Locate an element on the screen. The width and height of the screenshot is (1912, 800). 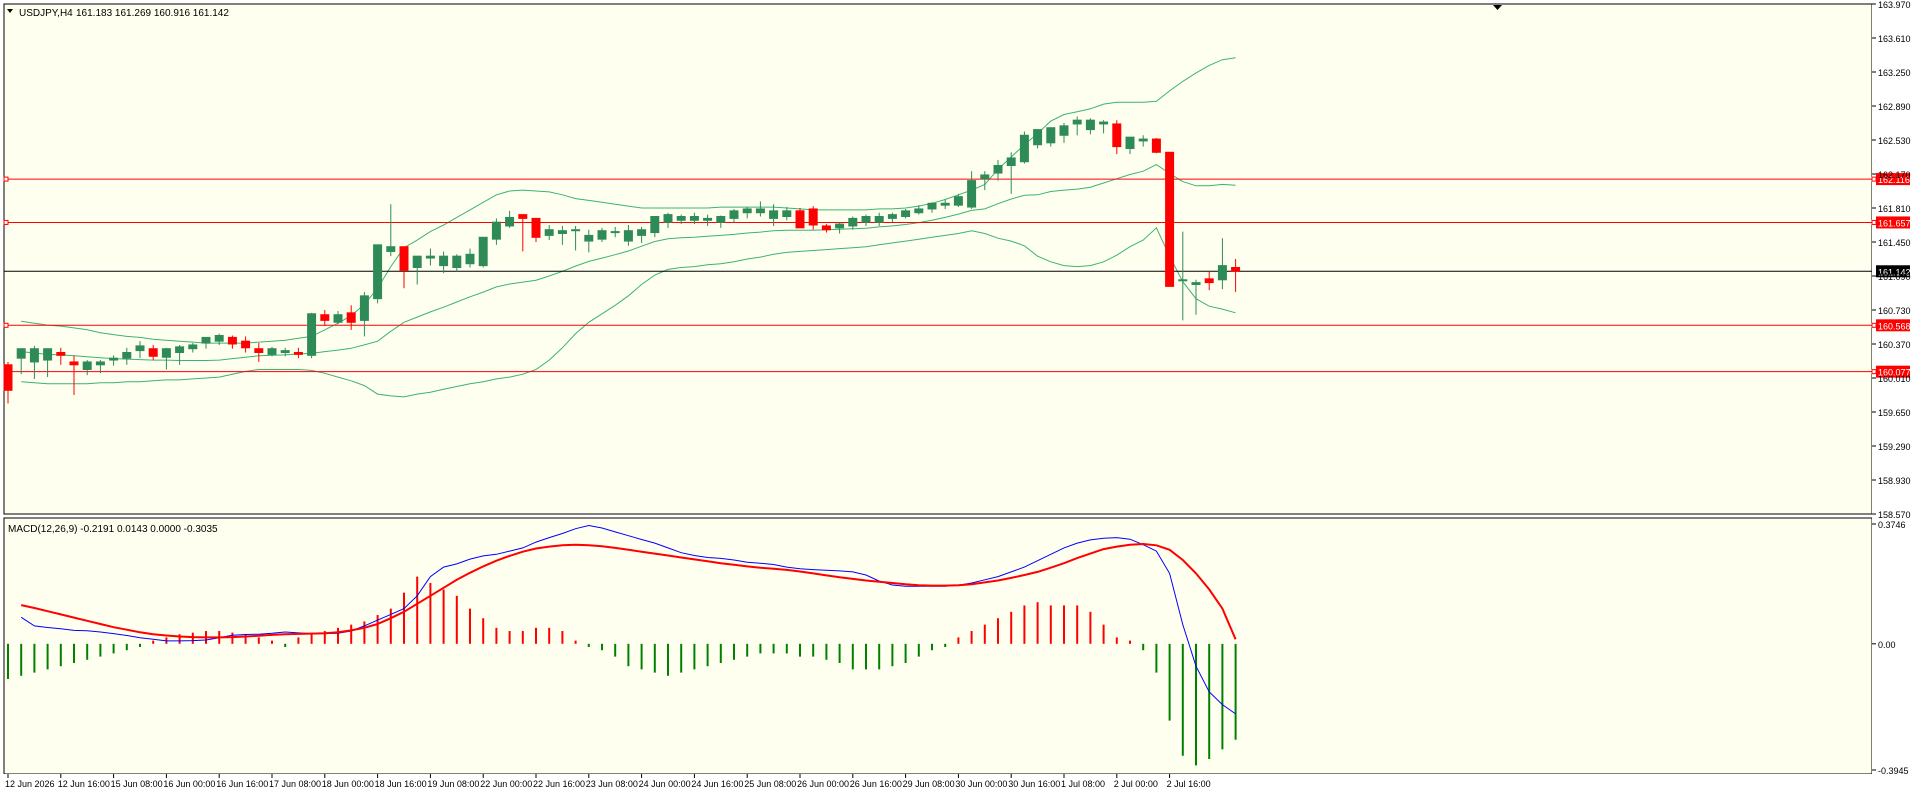
price-tick-label: 160.010 is located at coordinates (1894, 379).